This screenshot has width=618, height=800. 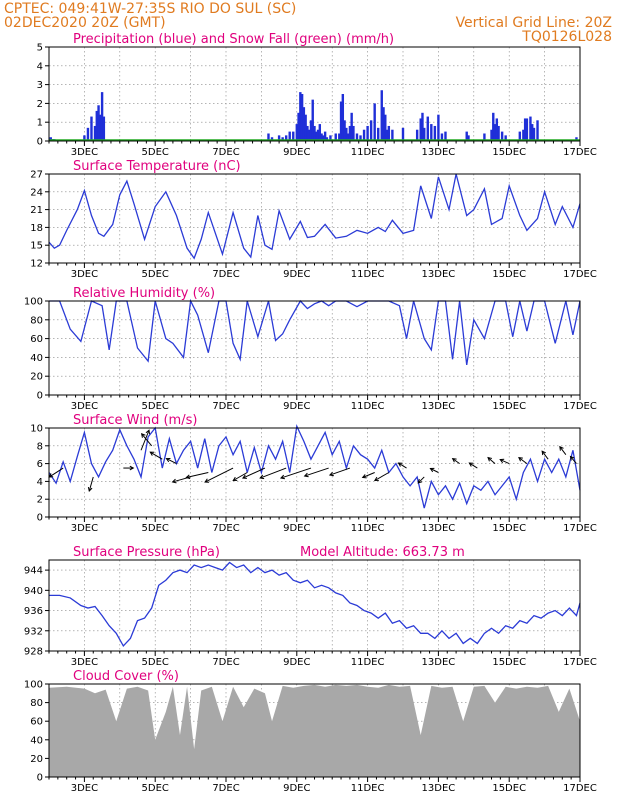 What do you see at coordinates (534, 23) in the screenshot?
I see `header-vertical-grid: Vertical Grid Line: 20Z` at bounding box center [534, 23].